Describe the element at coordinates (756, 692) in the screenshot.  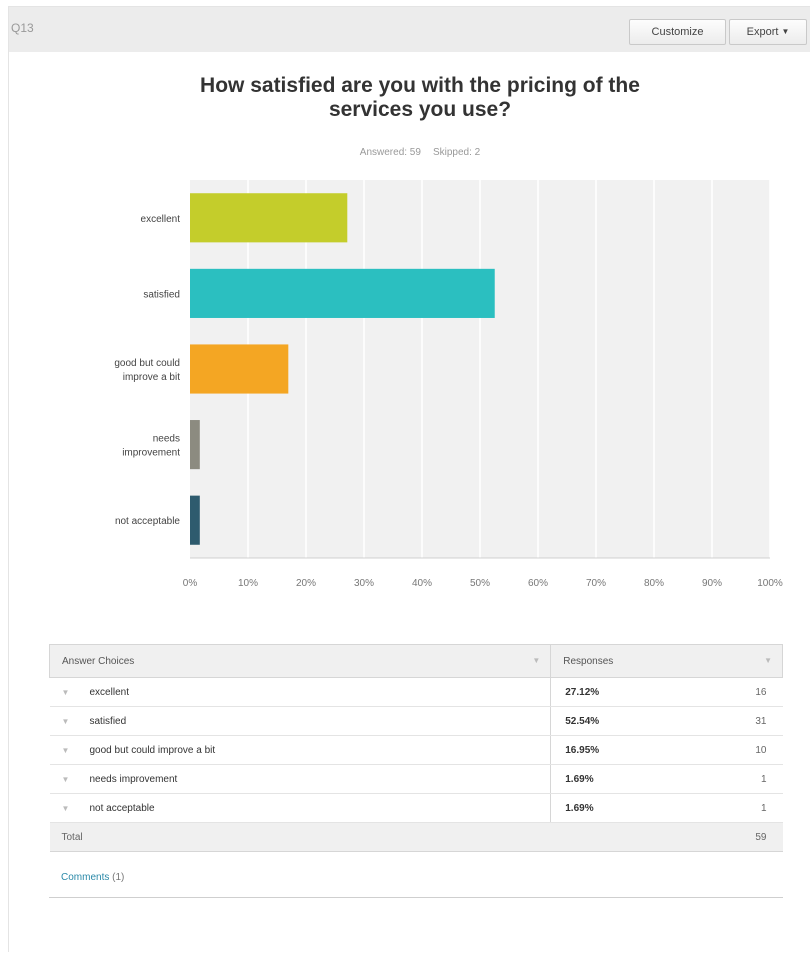
I see `response-count: 16` at that location.